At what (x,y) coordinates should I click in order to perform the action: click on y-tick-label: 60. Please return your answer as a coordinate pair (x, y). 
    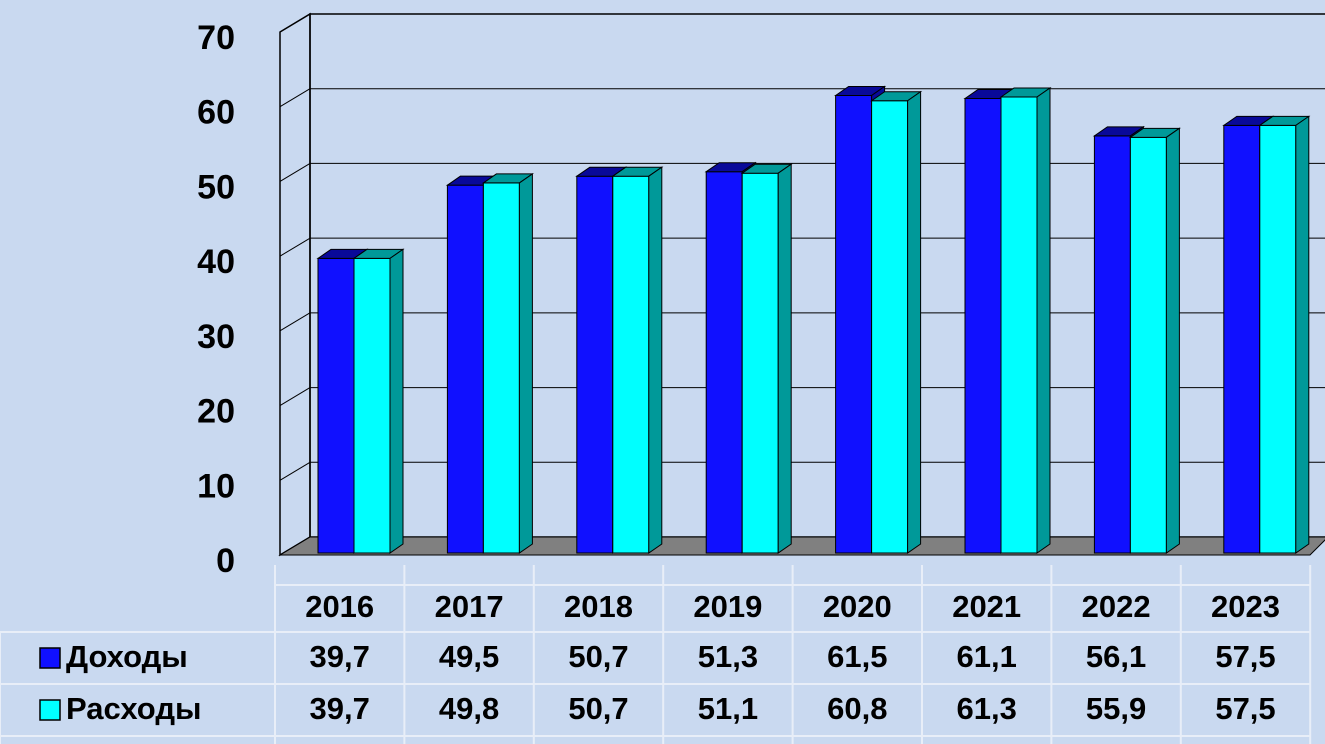
    Looking at the image, I should click on (216, 113).